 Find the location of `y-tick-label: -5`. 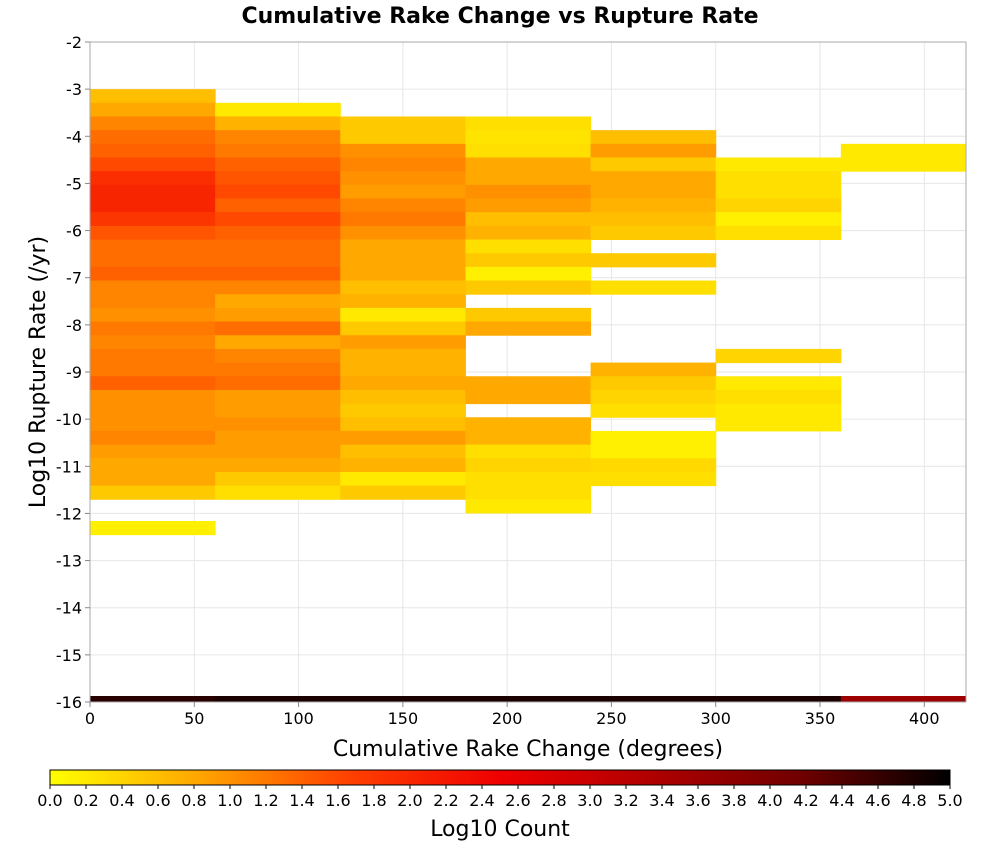

y-tick-label: -5 is located at coordinates (74, 183).